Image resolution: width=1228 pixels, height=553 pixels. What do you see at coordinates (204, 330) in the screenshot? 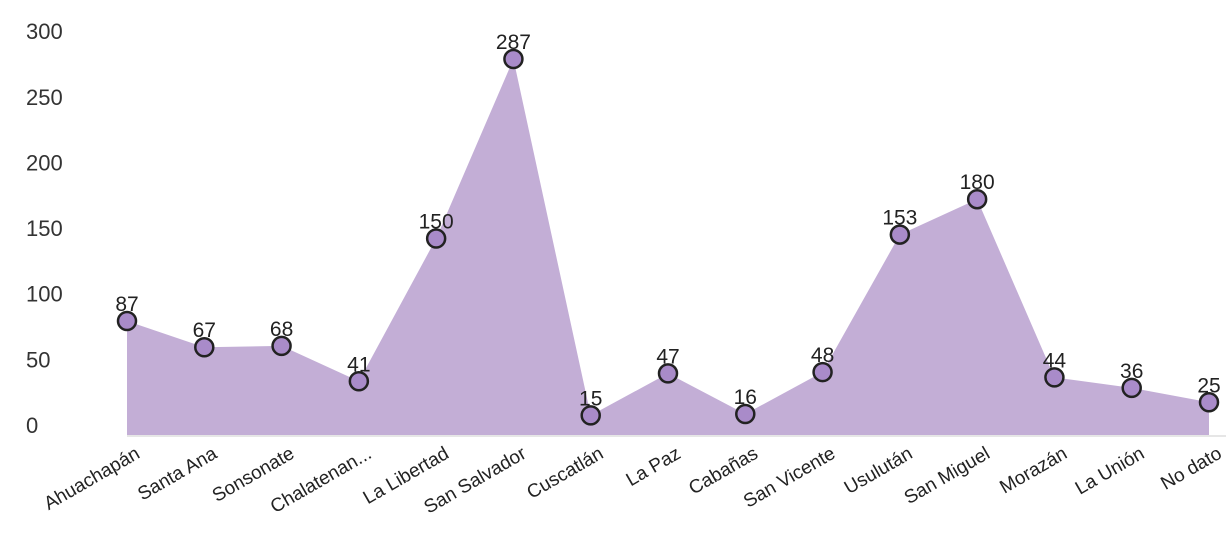
I see `data-label: 67` at bounding box center [204, 330].